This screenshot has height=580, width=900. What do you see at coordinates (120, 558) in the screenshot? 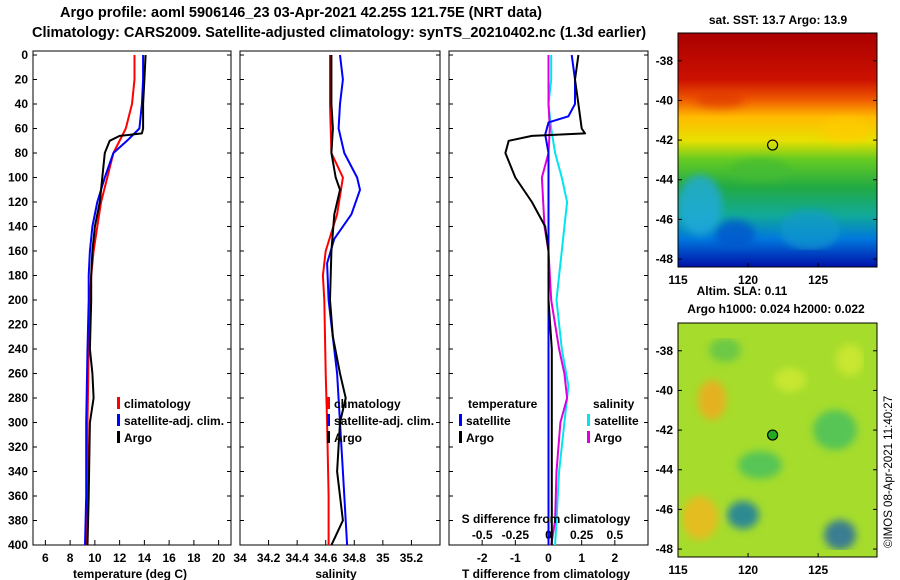
I see `x-tick-label: 12` at bounding box center [120, 558].